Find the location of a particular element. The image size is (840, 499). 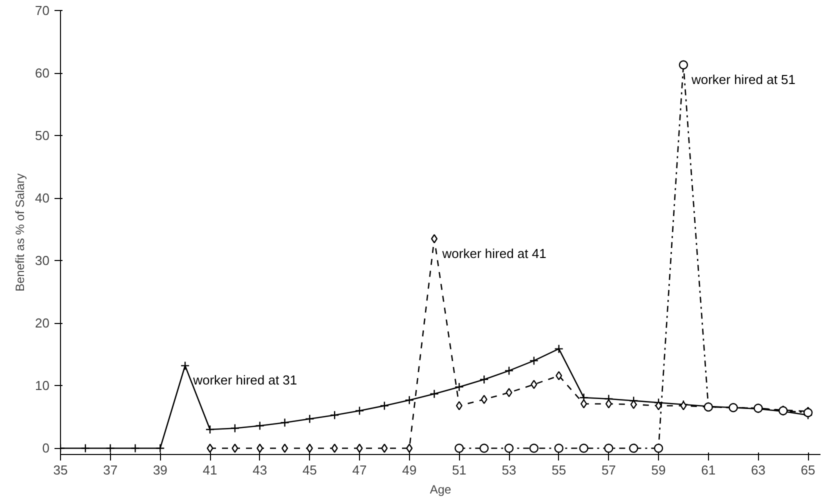

x-tick-label: 37 is located at coordinates (110, 470).